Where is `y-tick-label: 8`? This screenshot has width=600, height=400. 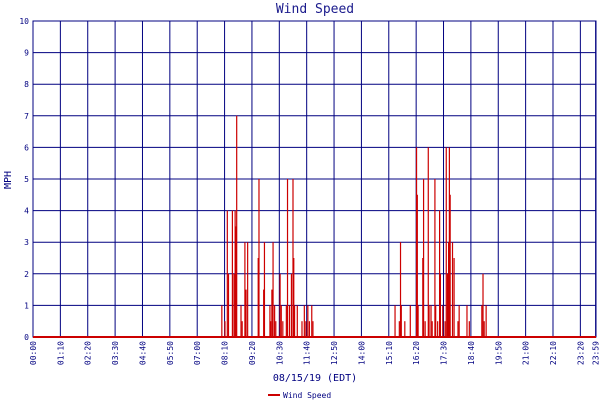
y-tick-label: 8 is located at coordinates (26, 84).